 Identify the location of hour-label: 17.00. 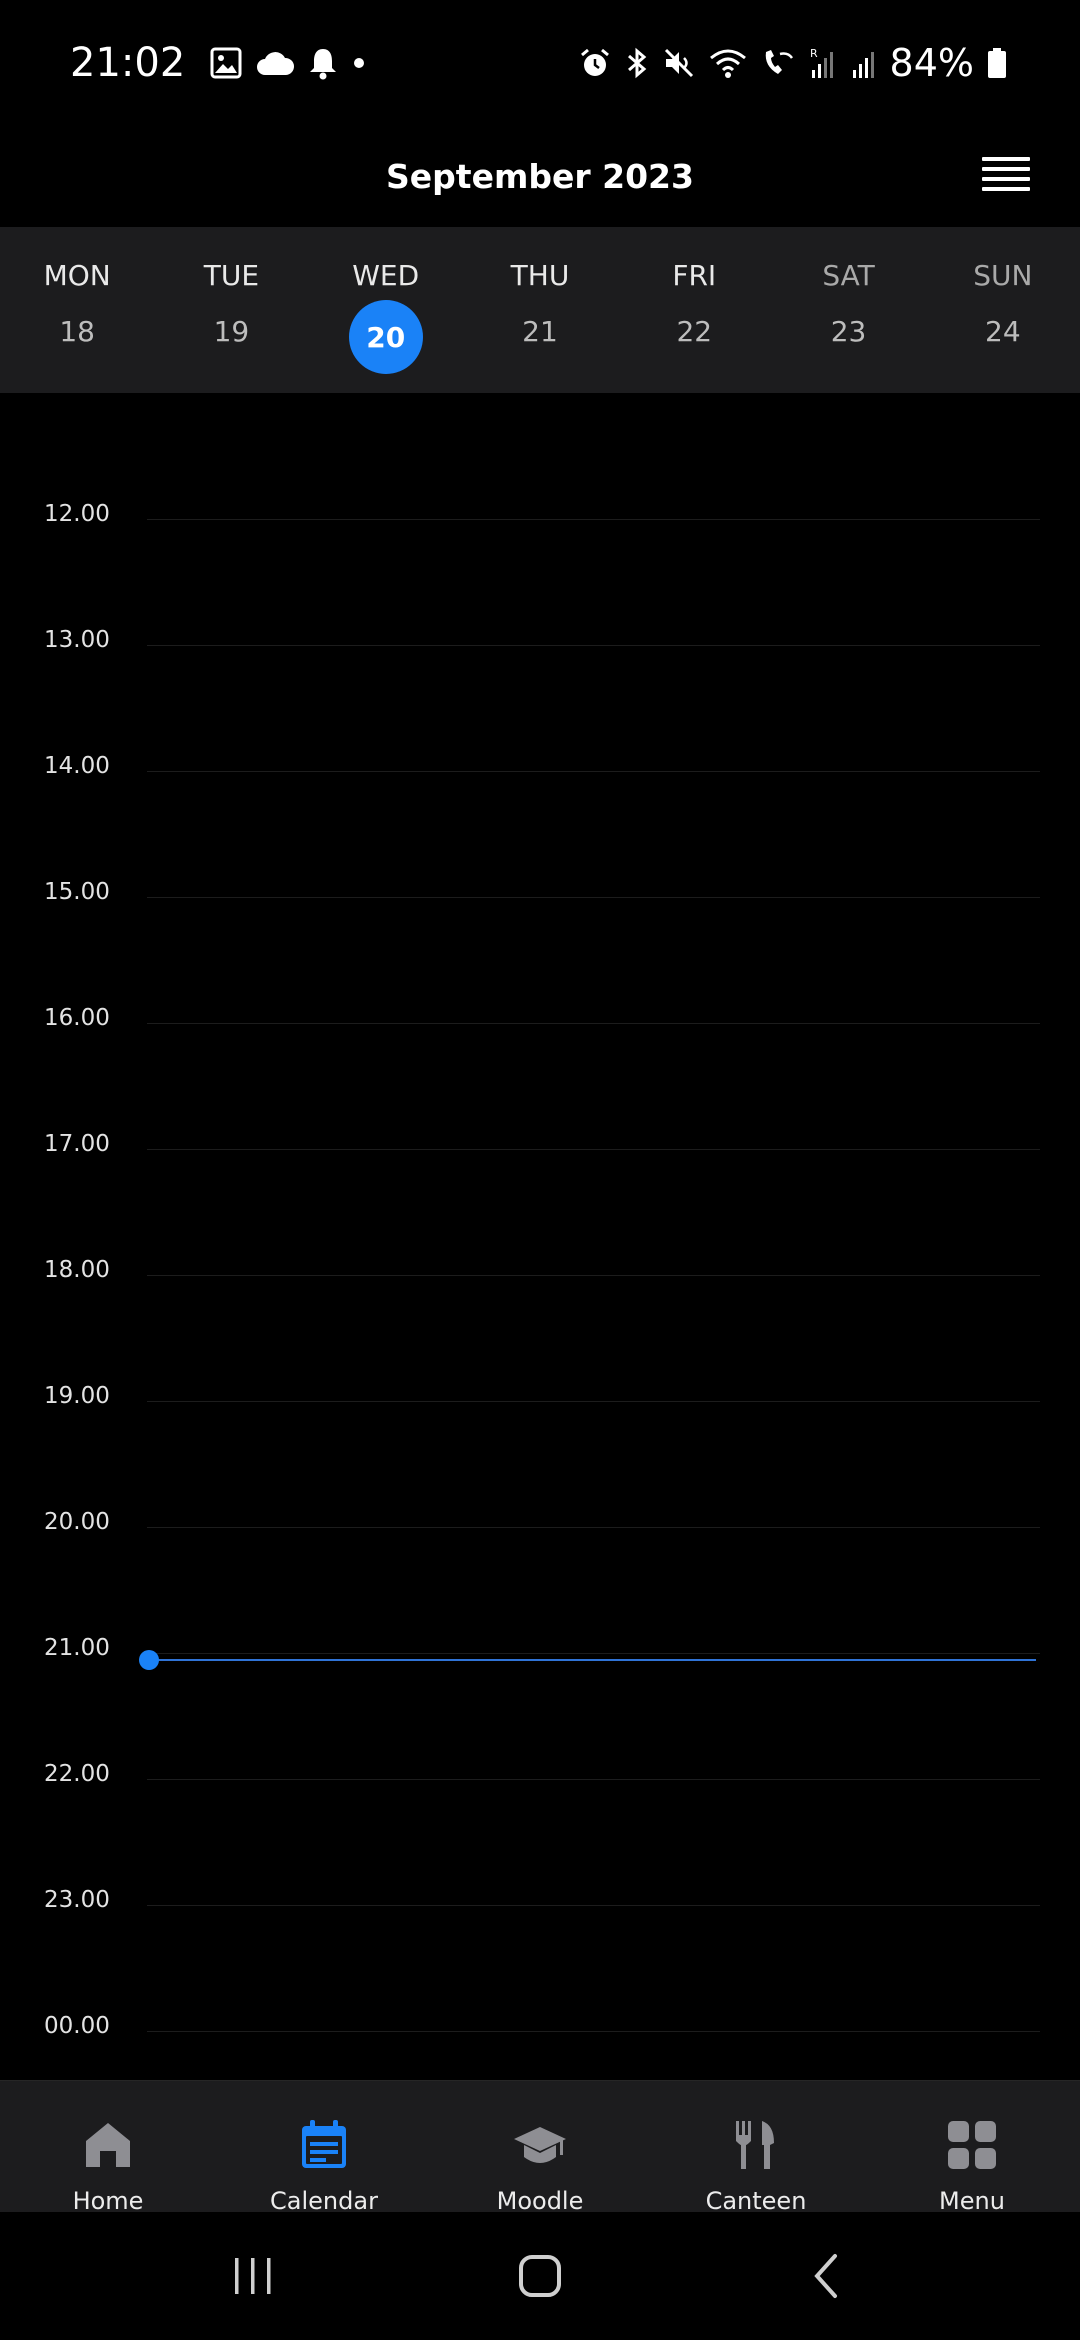
(77, 1144).